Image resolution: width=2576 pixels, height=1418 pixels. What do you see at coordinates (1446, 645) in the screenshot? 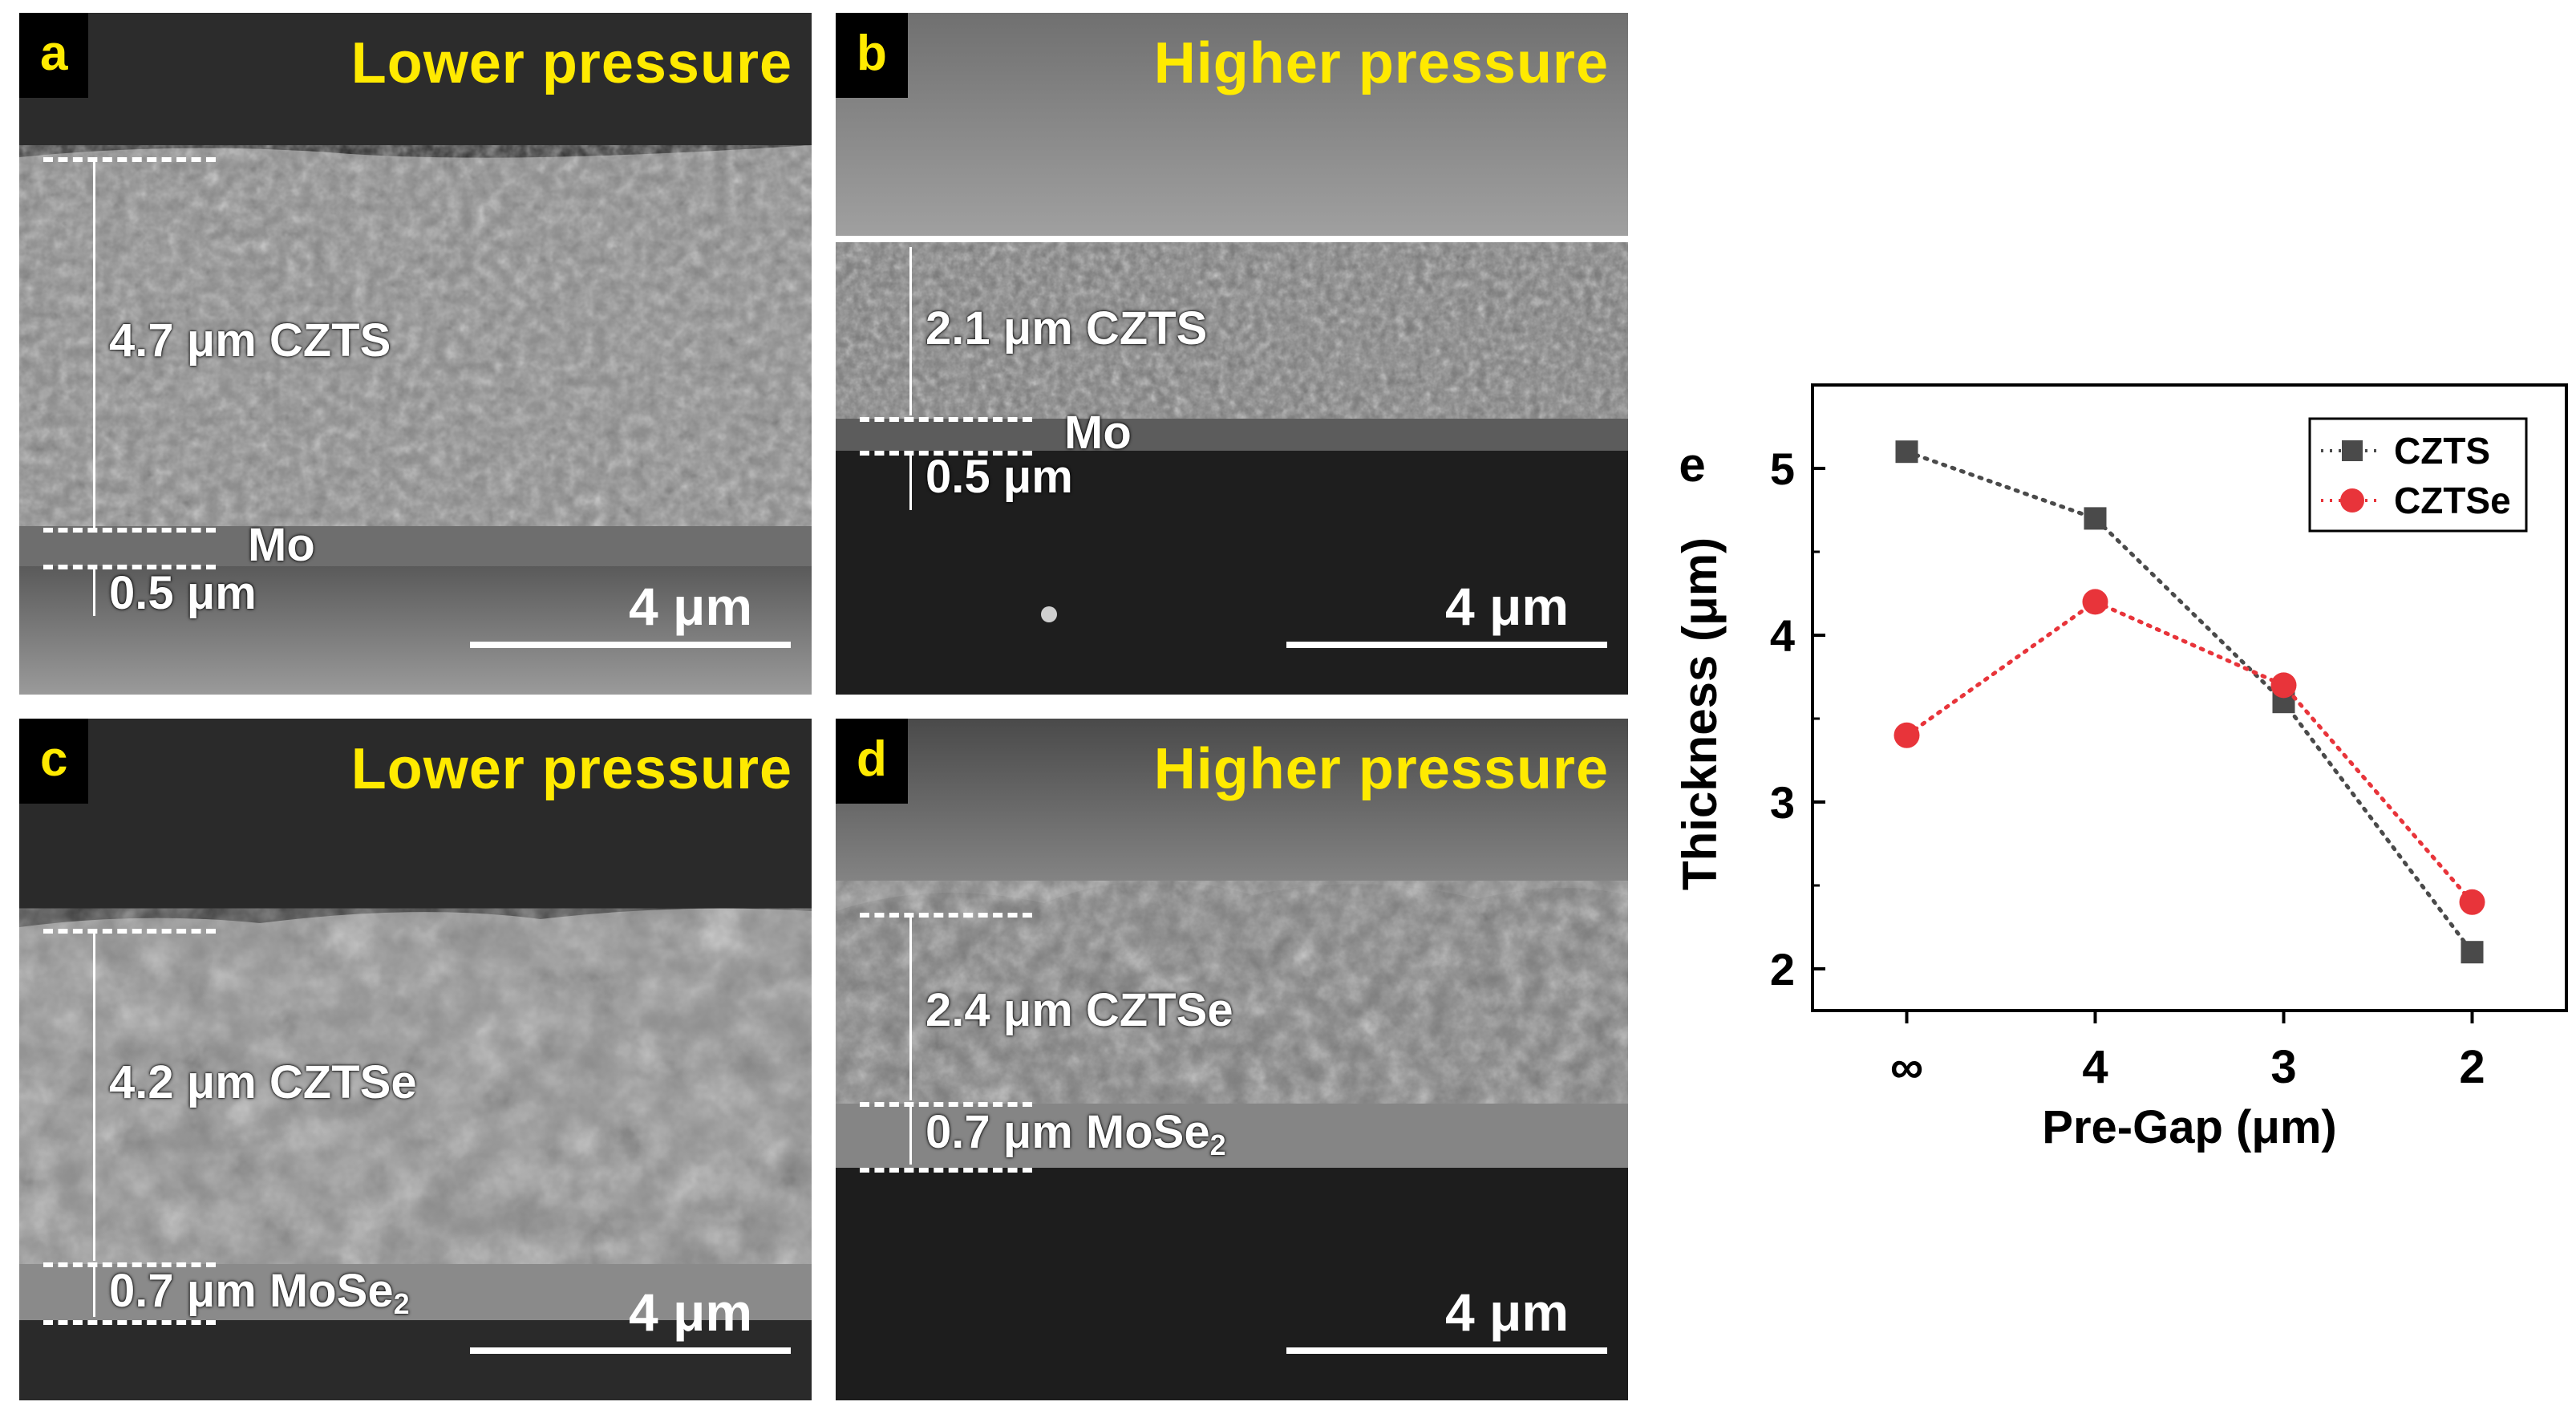
I see `scale-bar-b` at bounding box center [1446, 645].